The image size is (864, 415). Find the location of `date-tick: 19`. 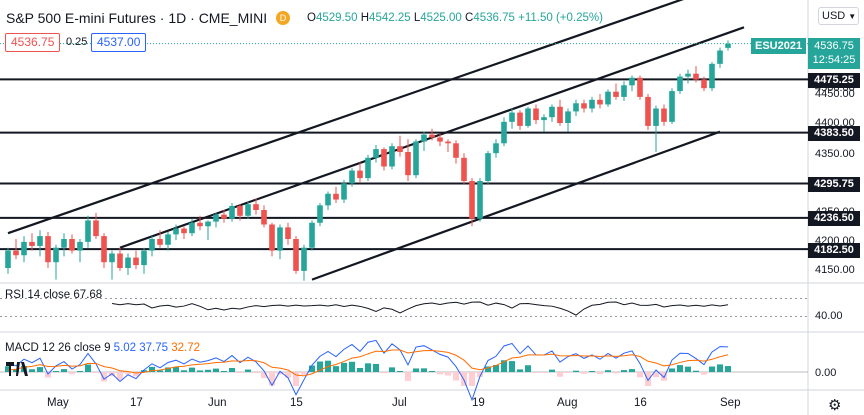

date-tick: 19 is located at coordinates (478, 403).